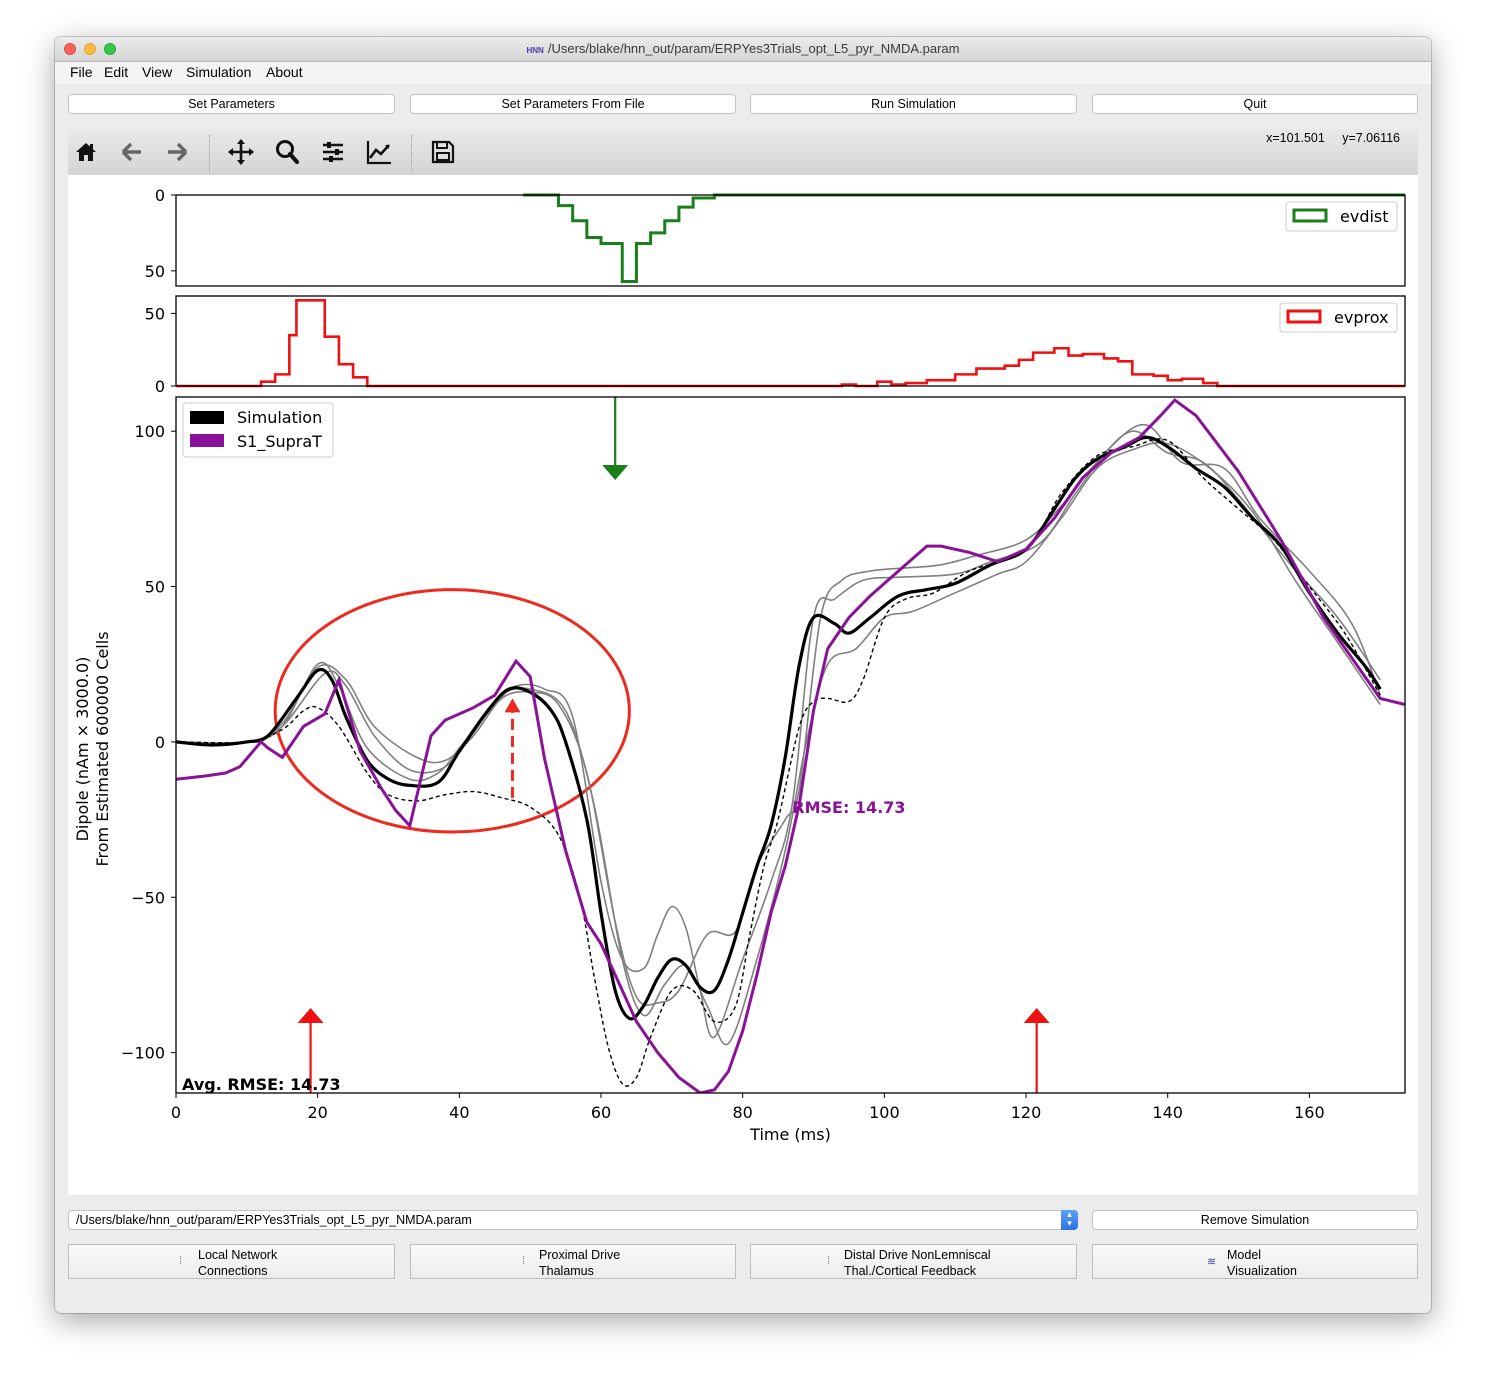 Image resolution: width=1487 pixels, height=1387 pixels. Describe the element at coordinates (110, 49) in the screenshot. I see `zoom-window-button` at that location.